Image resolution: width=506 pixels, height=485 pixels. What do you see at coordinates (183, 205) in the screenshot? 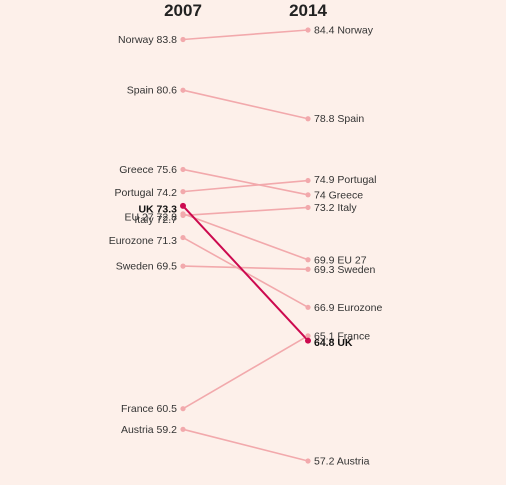
I see `point-2007-uk` at bounding box center [183, 205].